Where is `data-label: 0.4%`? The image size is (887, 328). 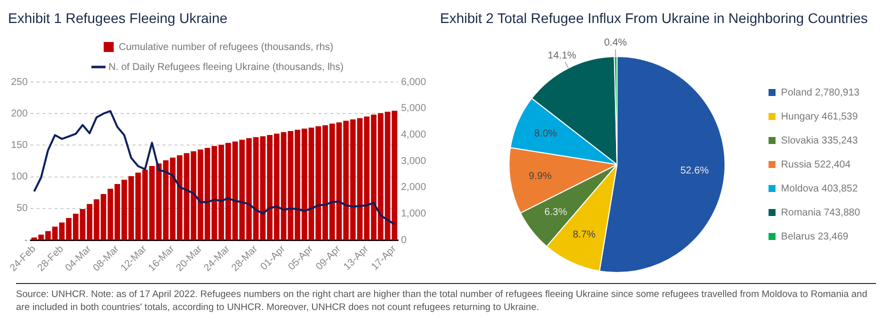 data-label: 0.4% is located at coordinates (615, 42).